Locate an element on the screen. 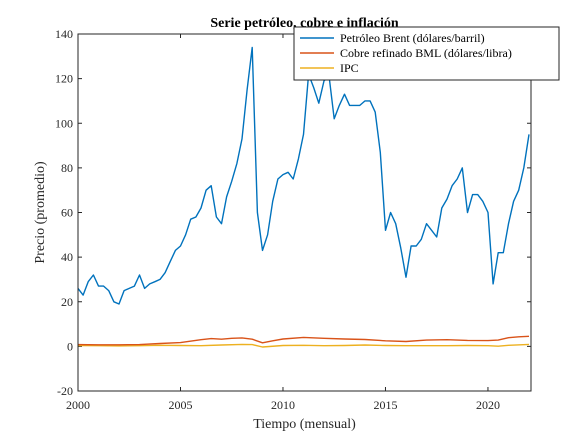 The image size is (587, 440). legend-box is located at coordinates (426, 53).